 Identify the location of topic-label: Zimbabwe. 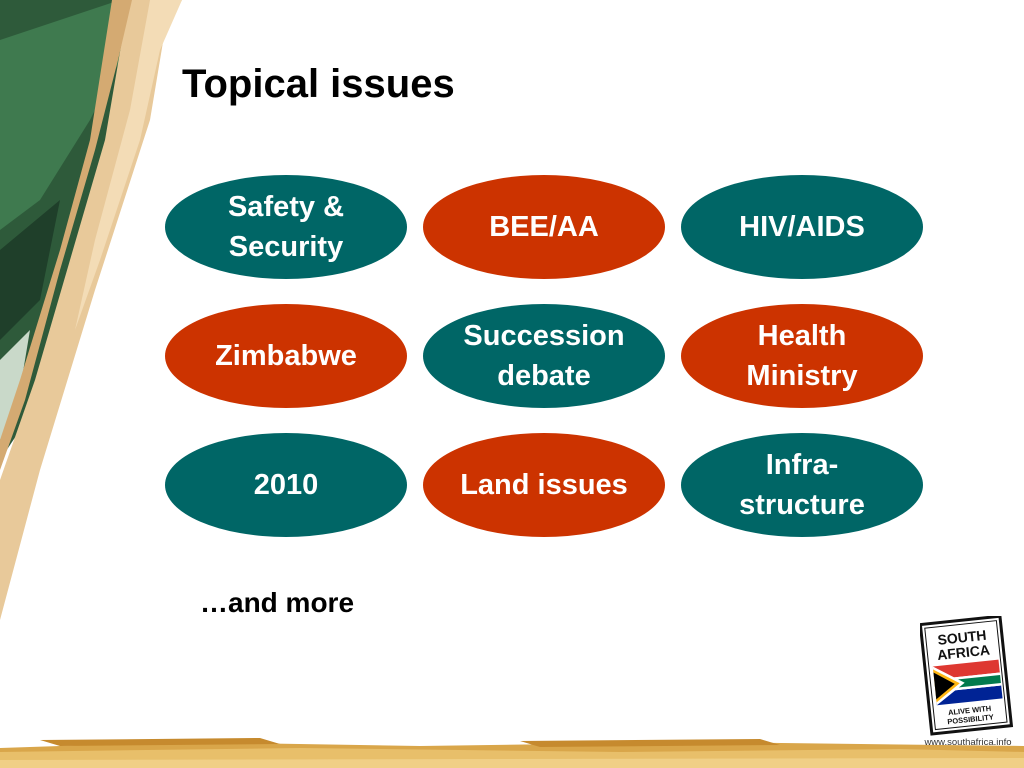
(286, 356).